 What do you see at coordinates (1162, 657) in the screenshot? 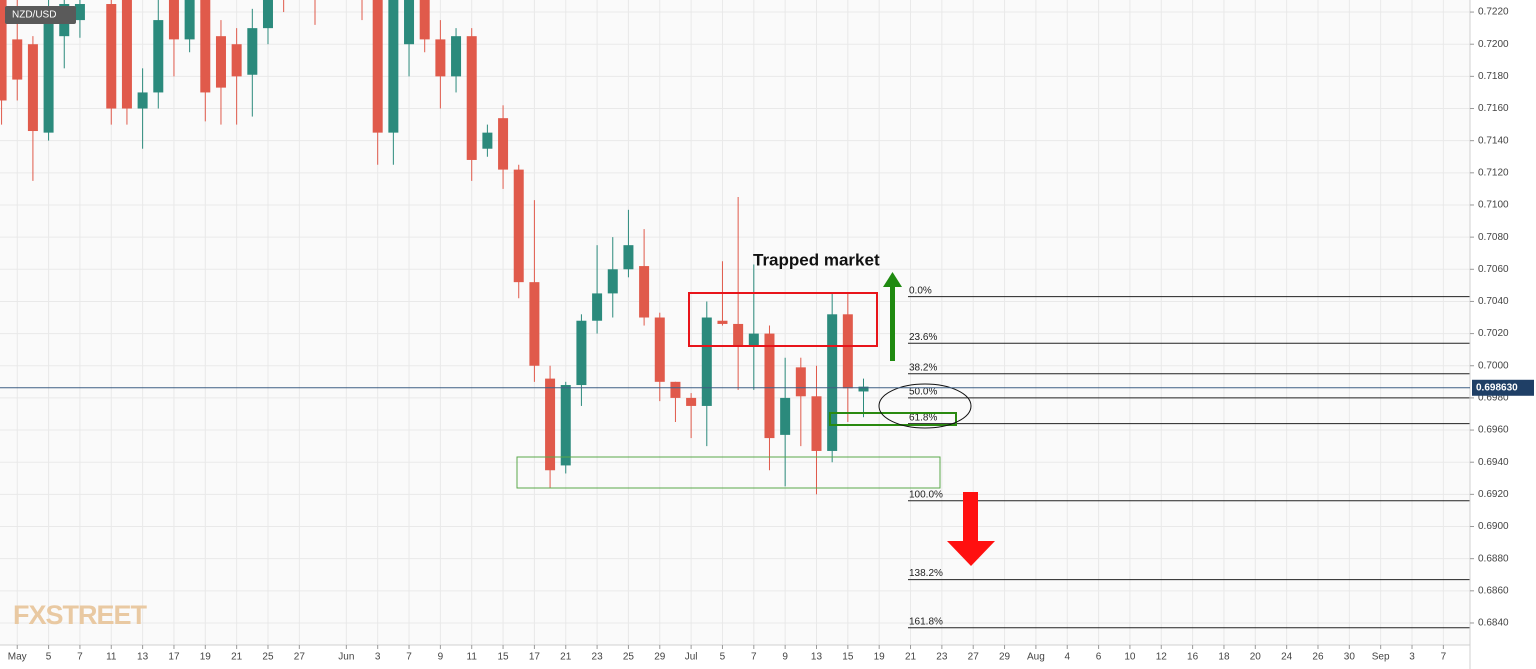
I see `x-tick-label: 12` at bounding box center [1162, 657].